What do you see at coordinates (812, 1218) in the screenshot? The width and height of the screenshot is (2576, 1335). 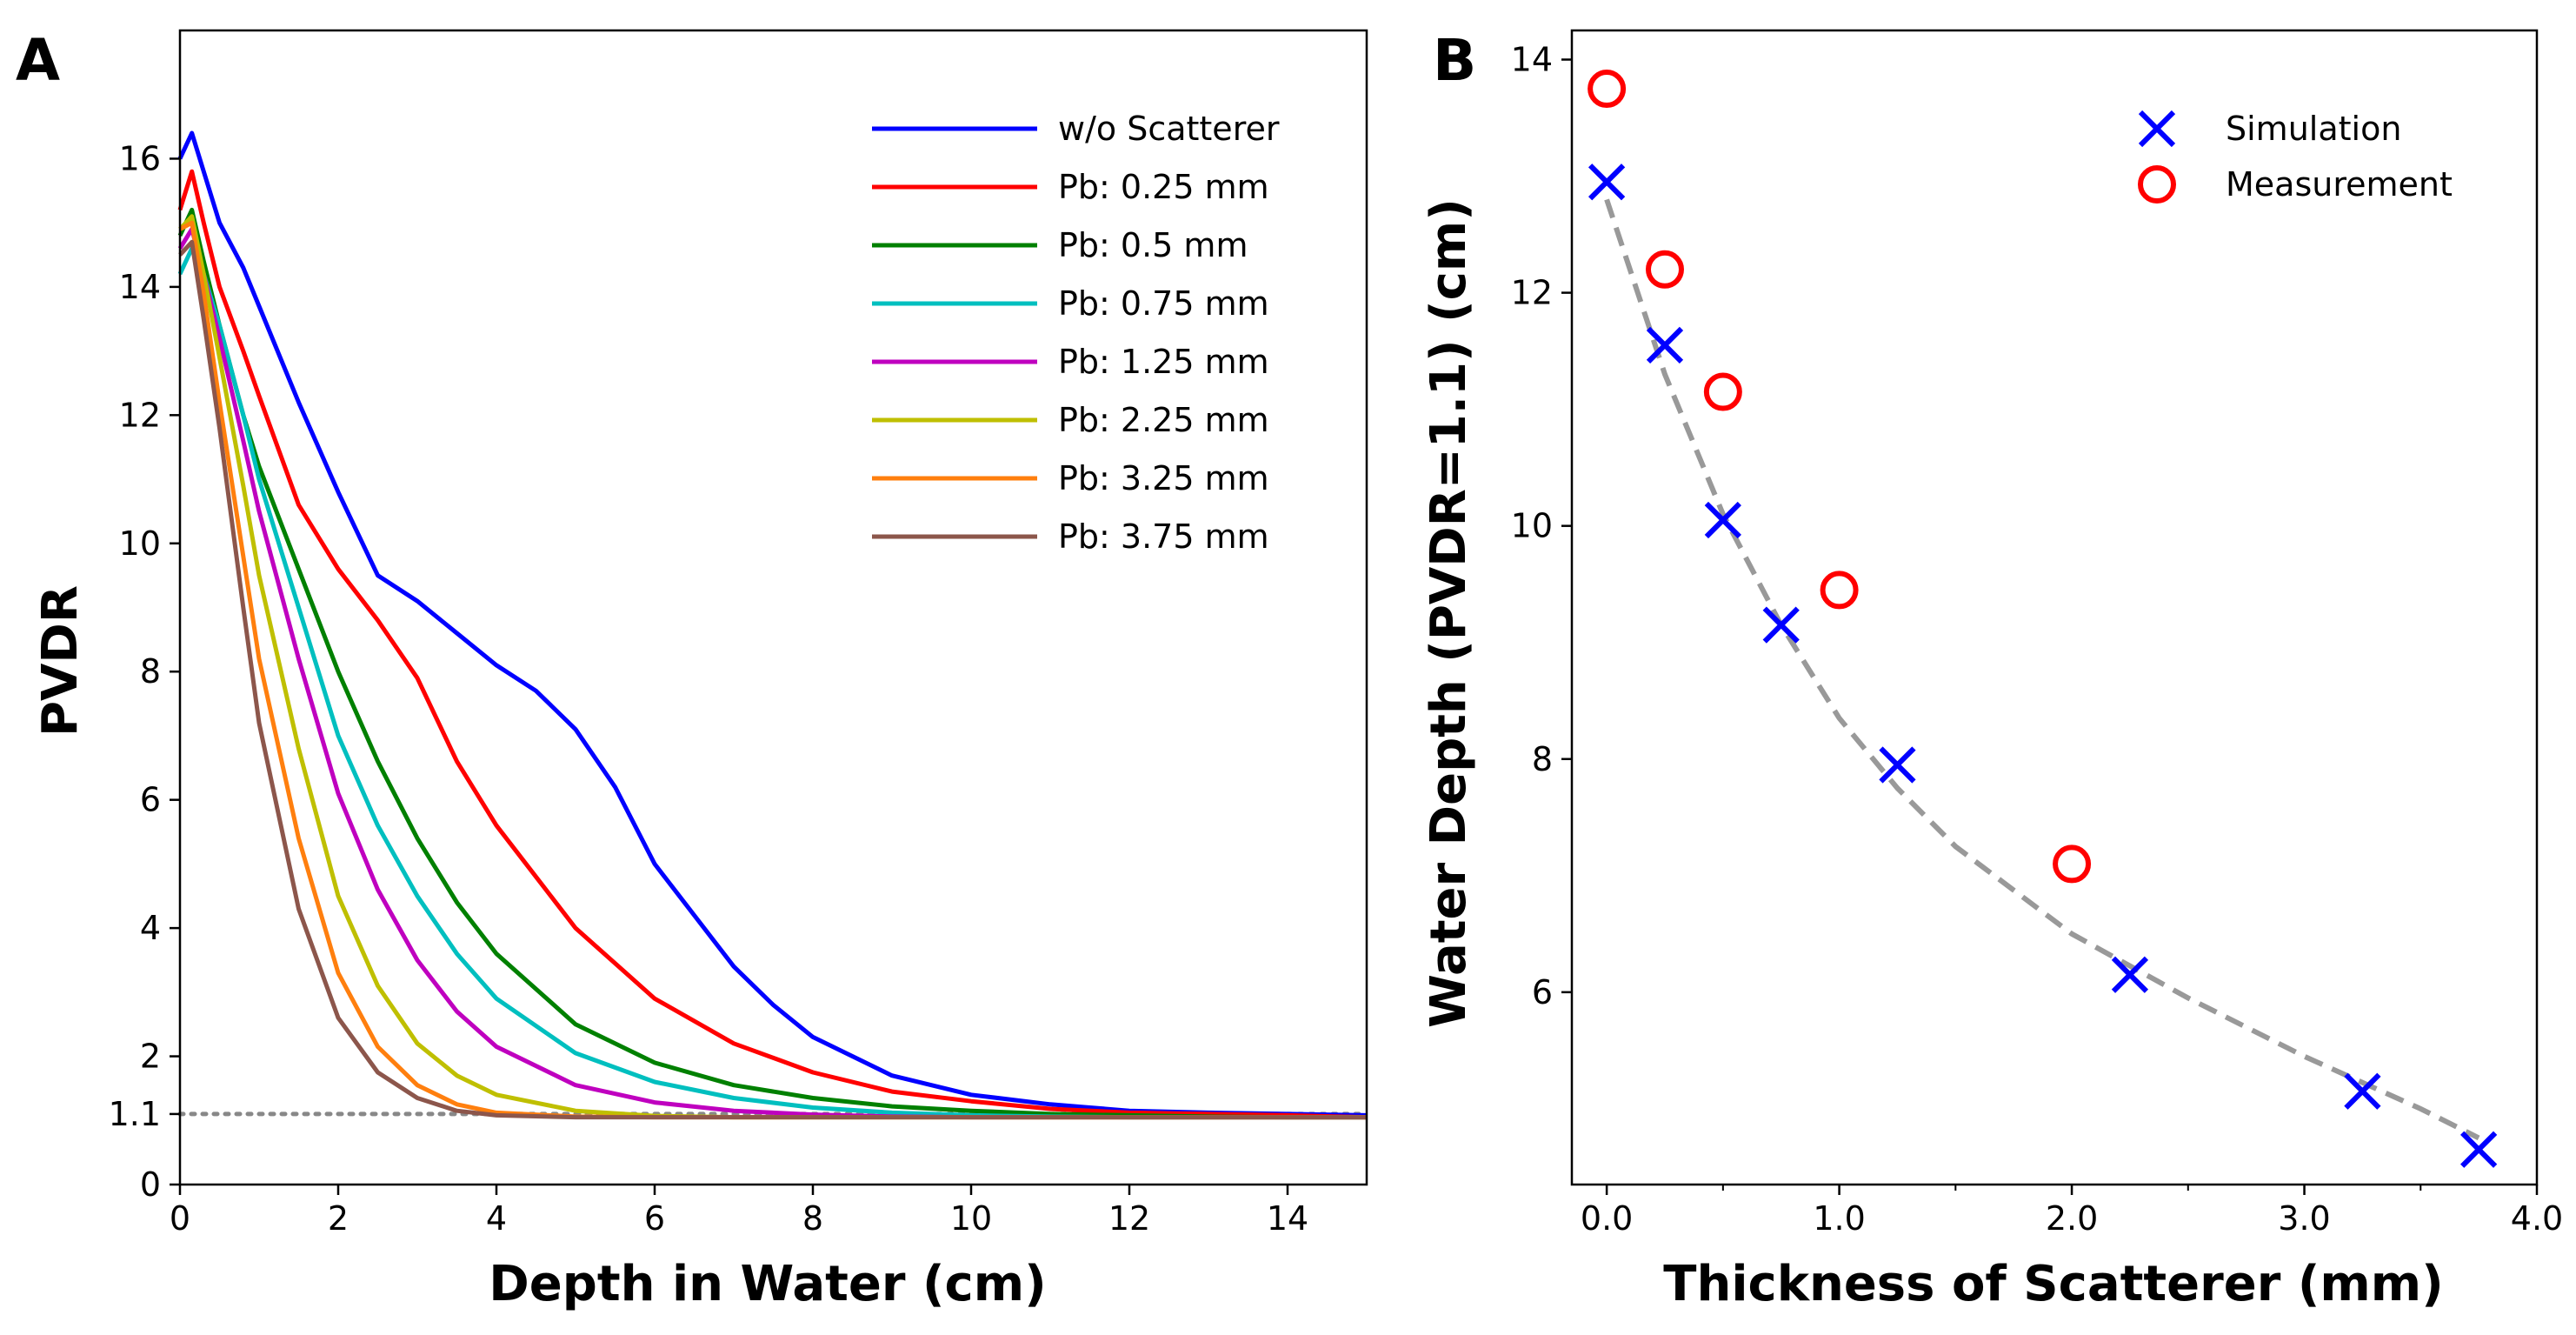 I see `x-tick-label: 8` at bounding box center [812, 1218].